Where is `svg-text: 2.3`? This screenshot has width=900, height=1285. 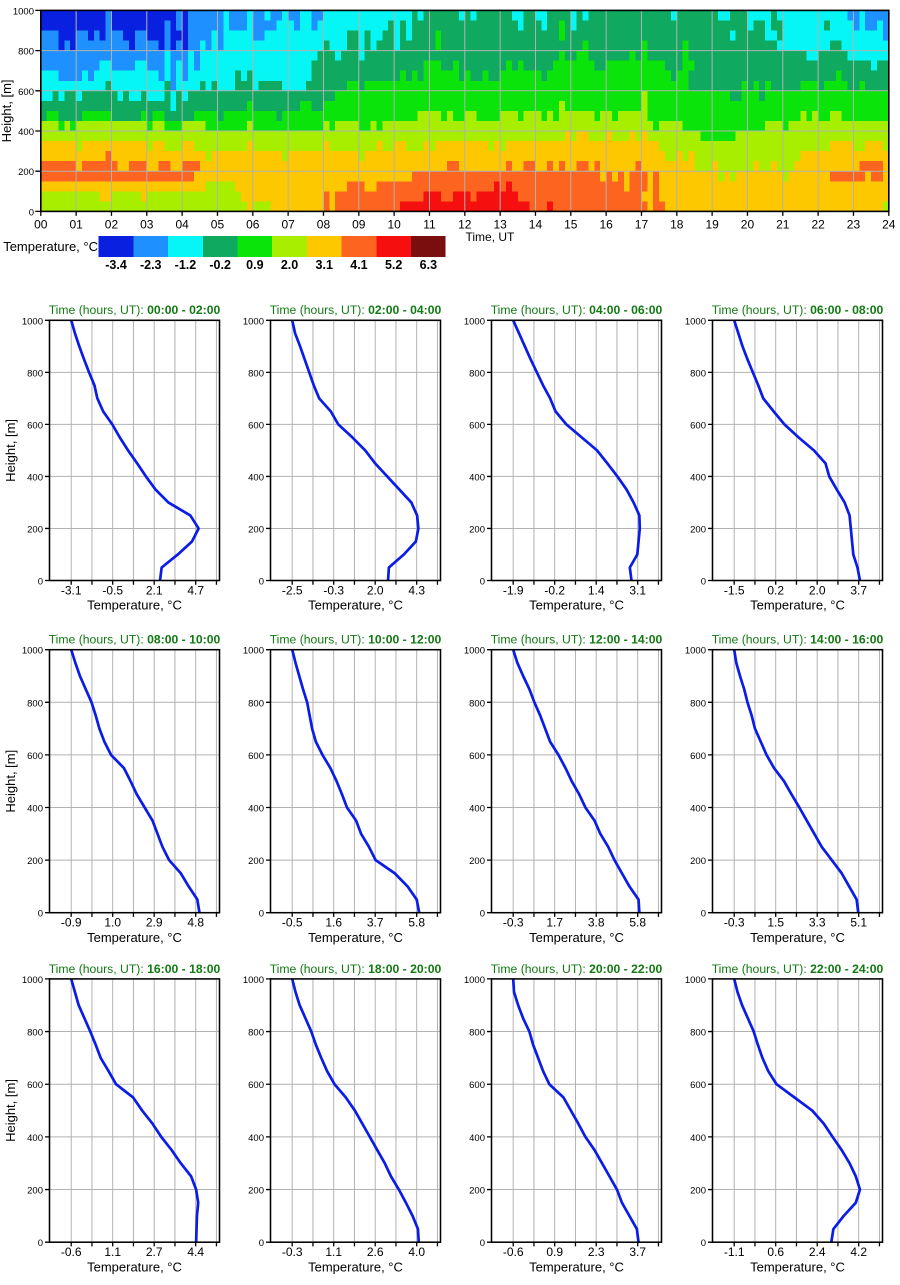
svg-text: 2.3 is located at coordinates (596, 1252).